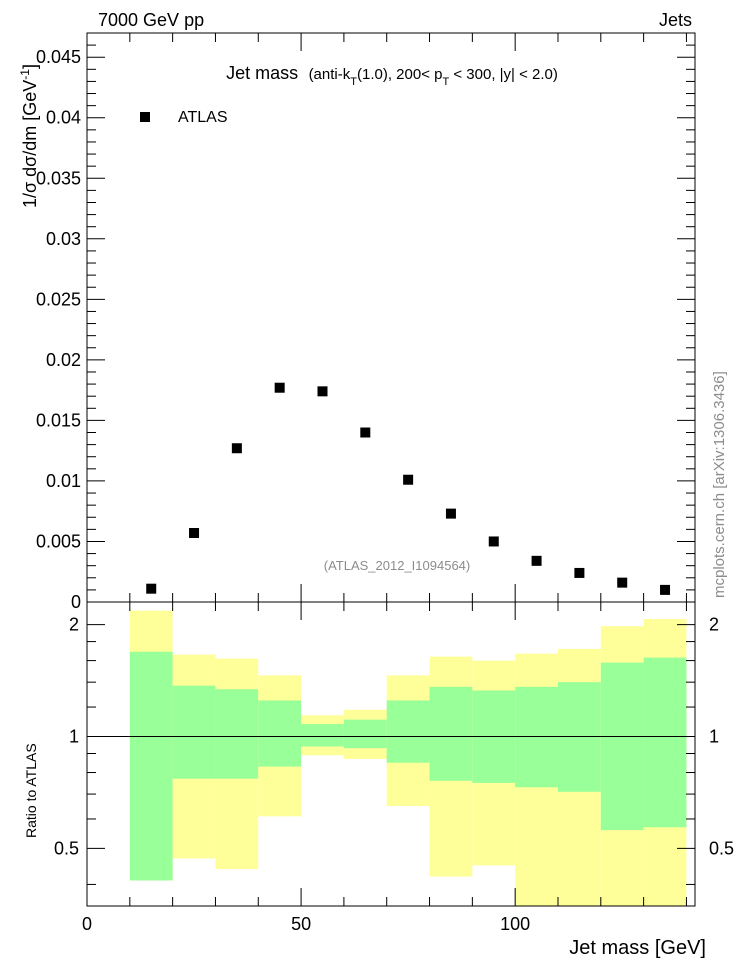 The width and height of the screenshot is (746, 977). Describe the element at coordinates (145, 117) in the screenshot. I see `legend-marker-atlas` at that location.